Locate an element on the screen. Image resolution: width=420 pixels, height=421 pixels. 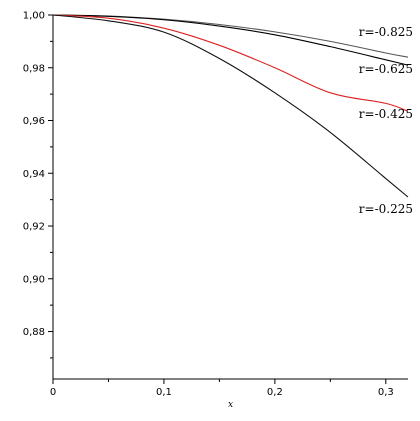
x-tick-label: 0,1 is located at coordinates (164, 392).